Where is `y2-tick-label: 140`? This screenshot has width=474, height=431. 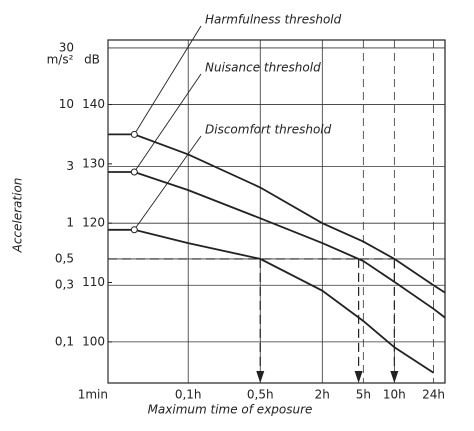 y2-tick-label: 140 is located at coordinates (93, 104).